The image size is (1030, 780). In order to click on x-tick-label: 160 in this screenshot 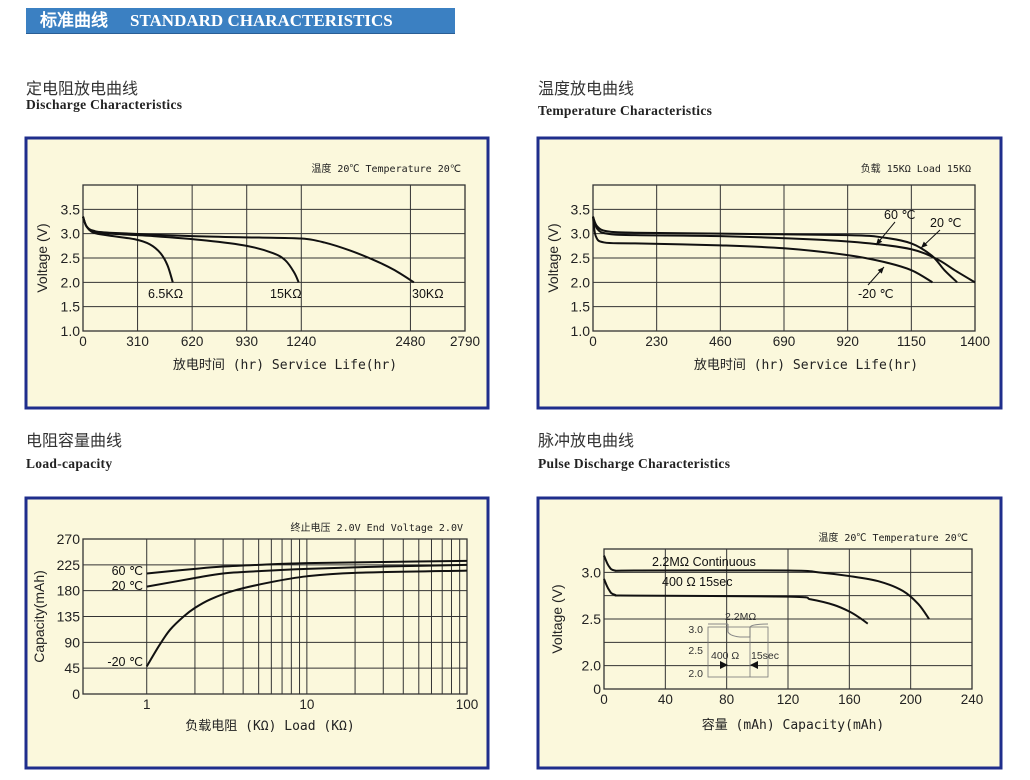, I will do `click(849, 699)`.